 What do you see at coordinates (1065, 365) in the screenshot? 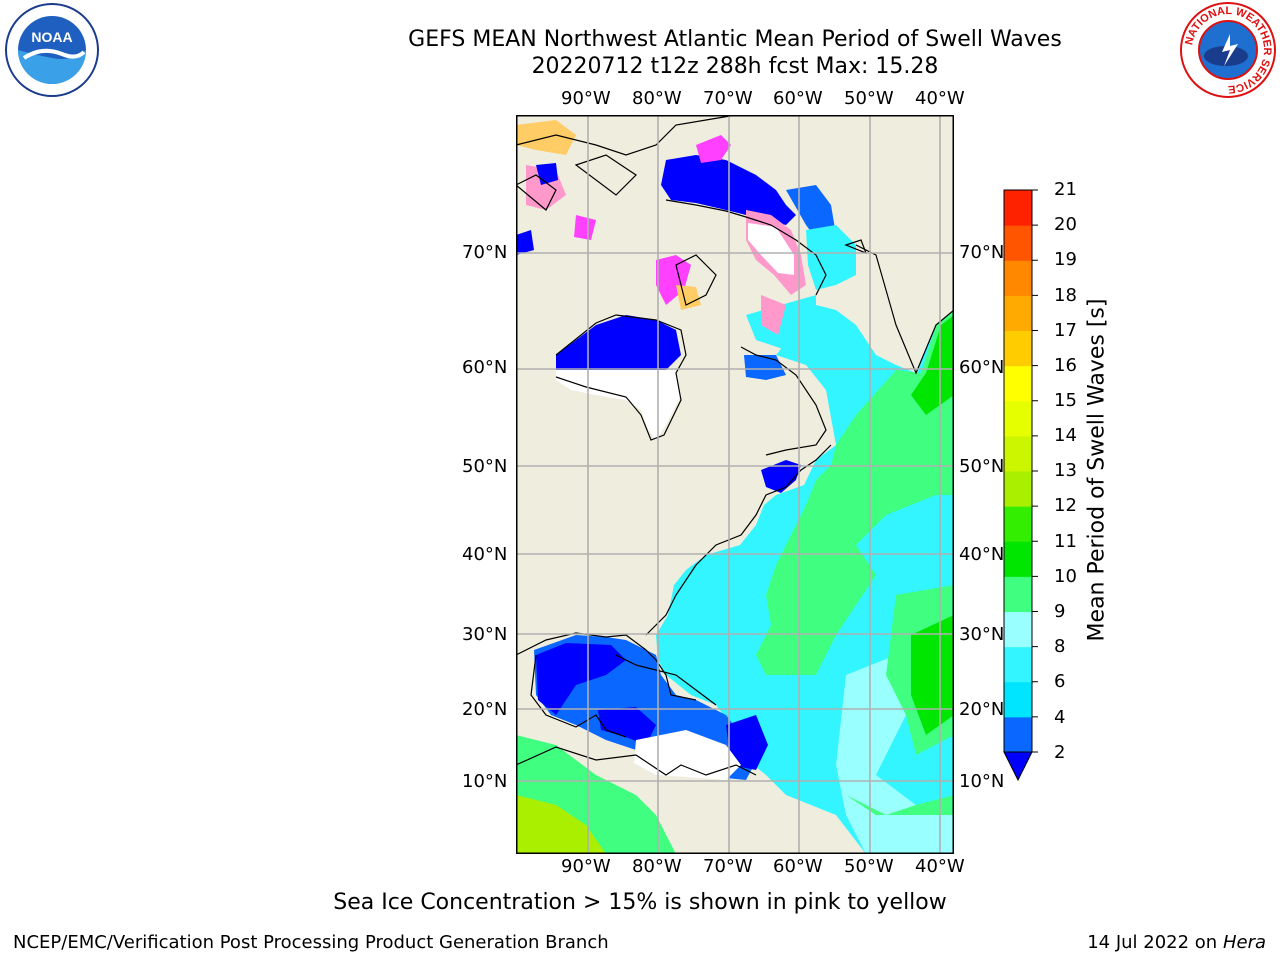
I see `colorbar-tick: 16` at bounding box center [1065, 365].